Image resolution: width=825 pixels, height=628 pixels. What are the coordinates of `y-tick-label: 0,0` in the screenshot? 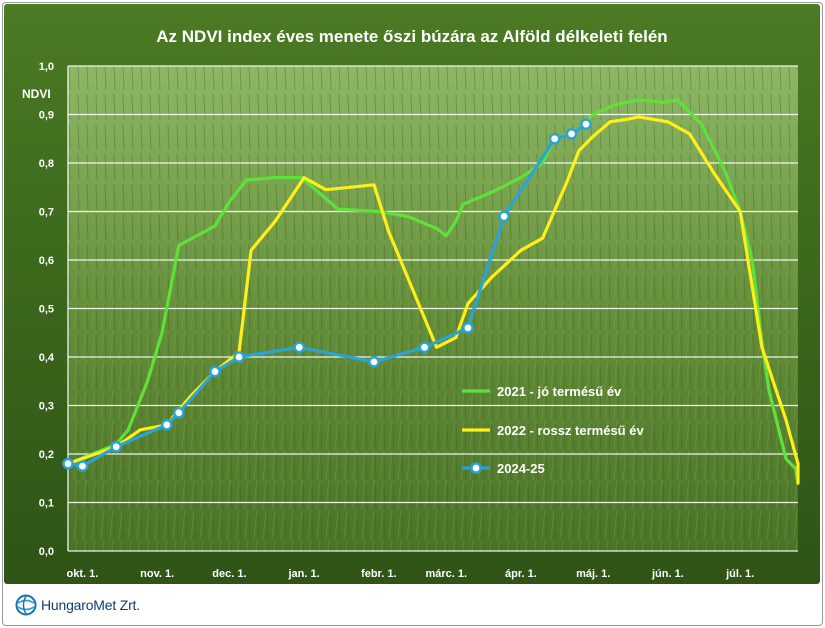 It's located at (46, 552).